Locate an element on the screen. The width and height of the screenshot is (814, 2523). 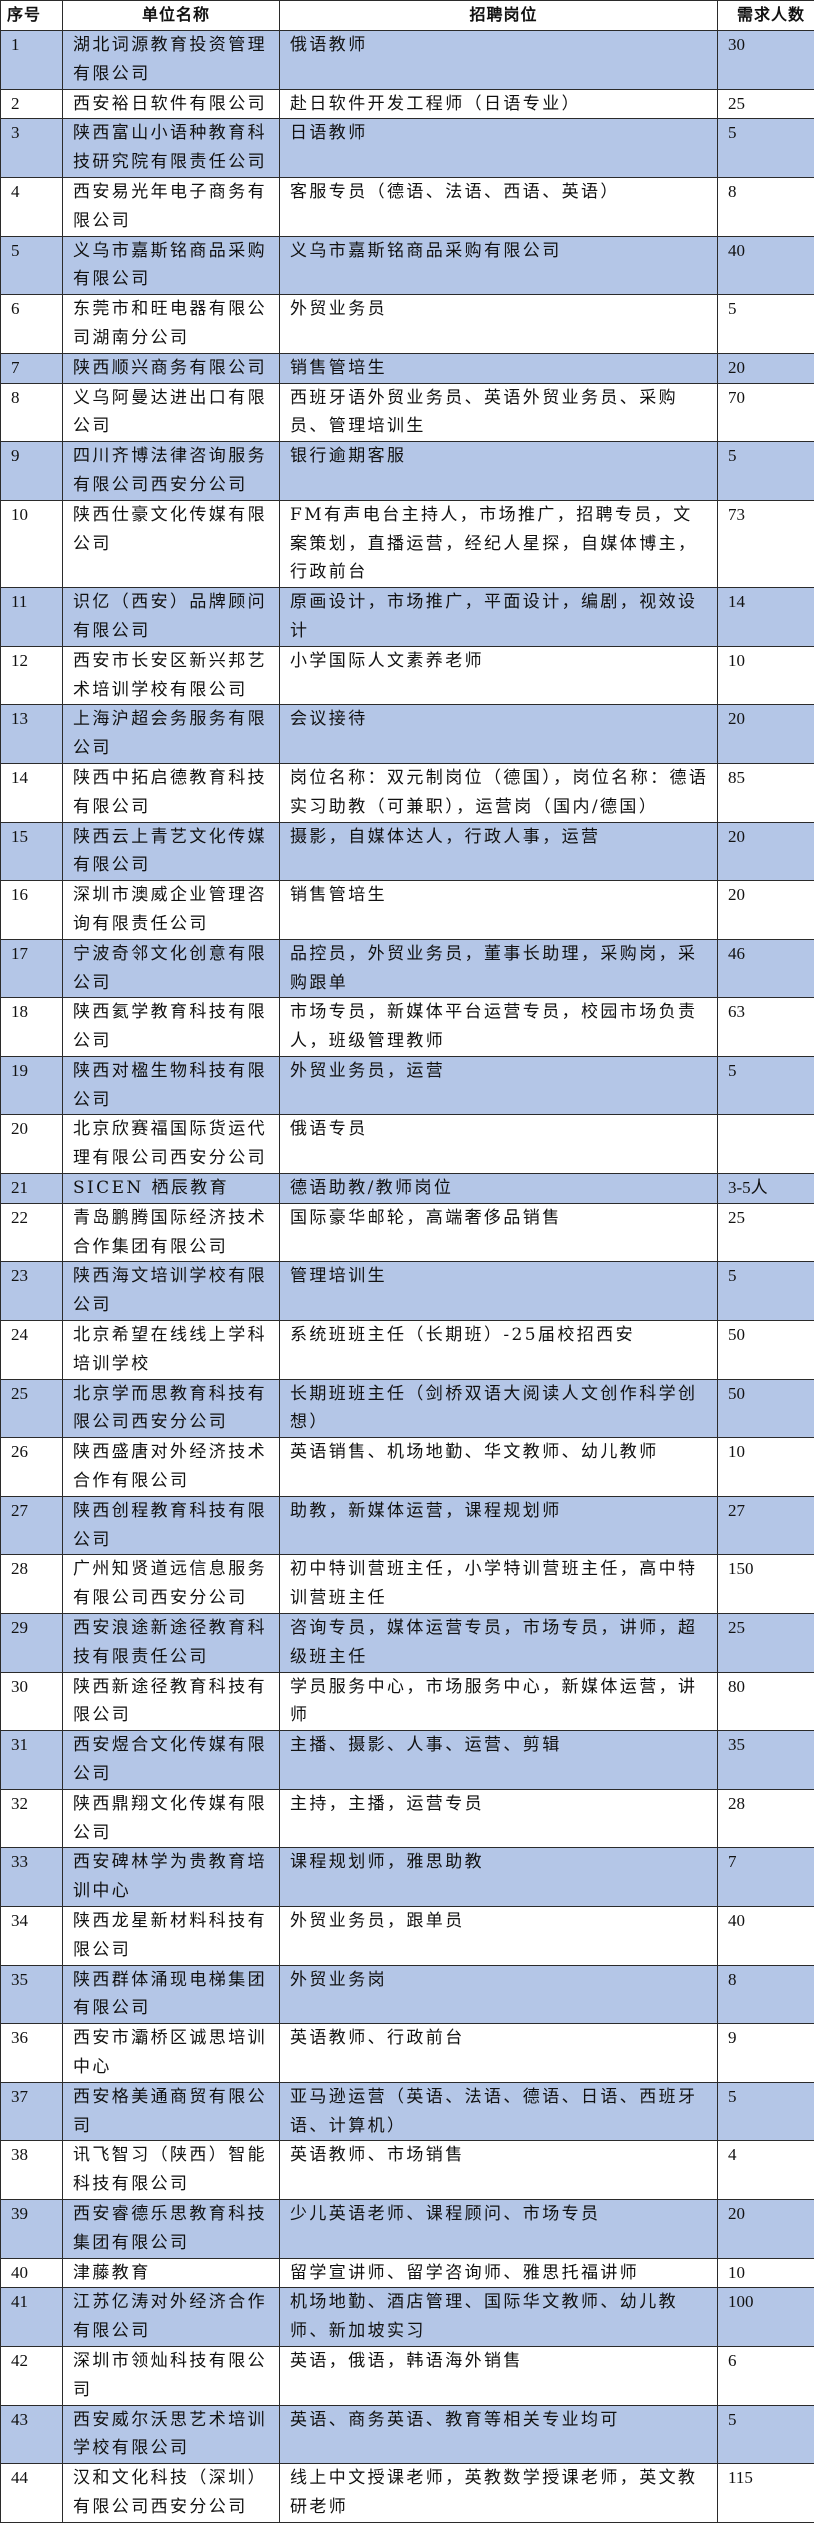
cell-positions: 西班牙语外贸业务员、英语外贸业务员、采购员、管理培训生 is located at coordinates (499, 412).